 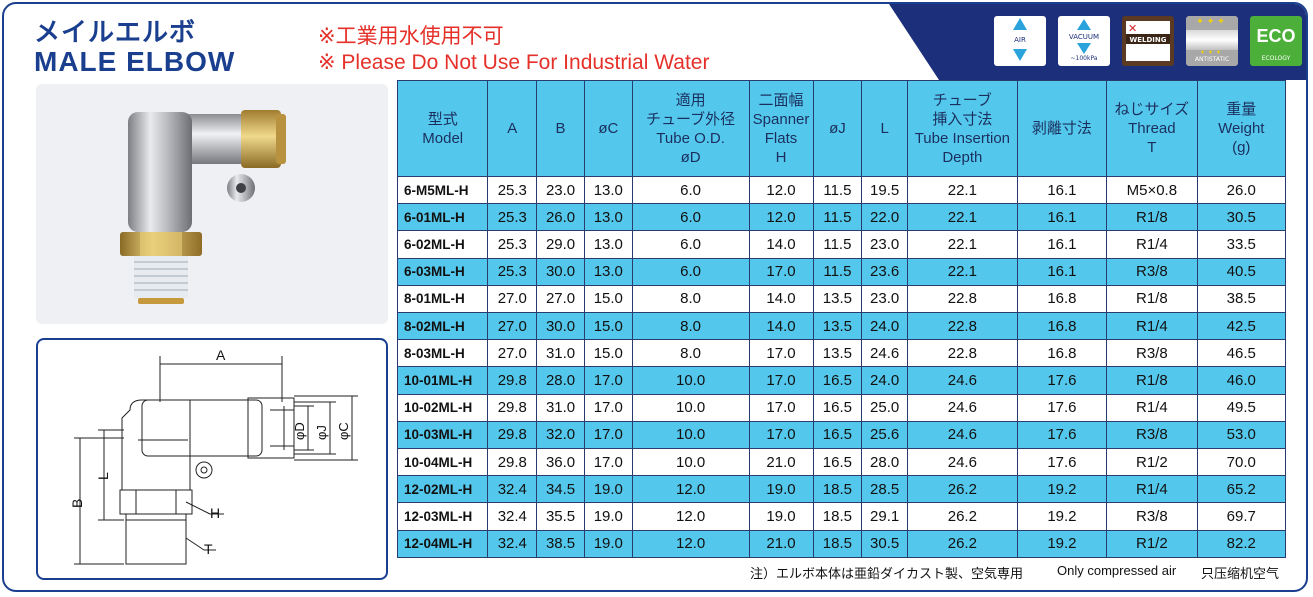 I want to click on table-cell: 26.0, so click(x=1241, y=190).